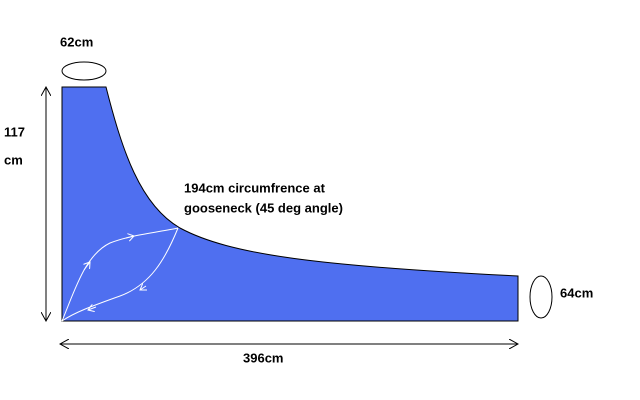 The image size is (640, 400). What do you see at coordinates (541, 297) in the screenshot?
I see `end-ellipse` at bounding box center [541, 297].